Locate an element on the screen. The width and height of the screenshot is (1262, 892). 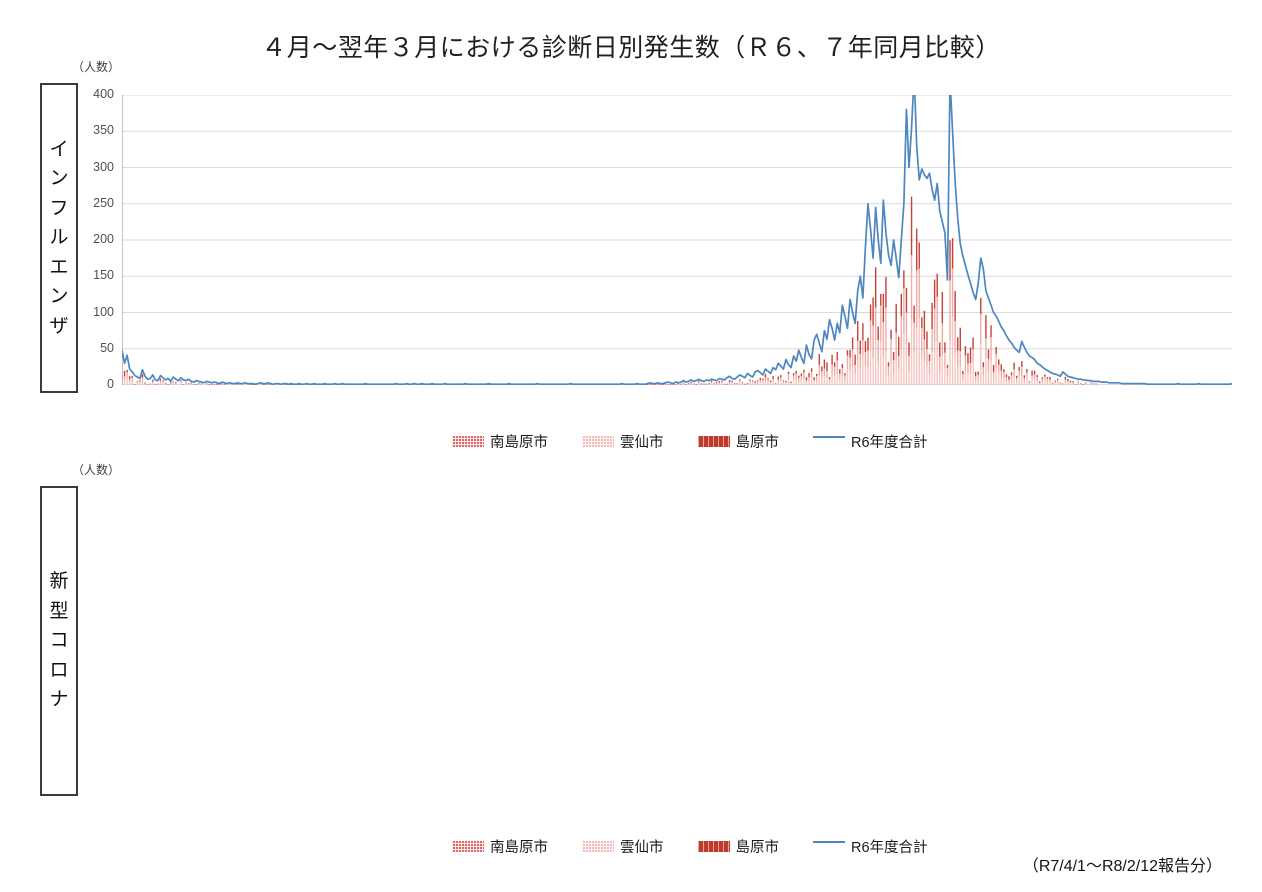
legend-entry-covid-0: 南島原市 is located at coordinates (500, 846).